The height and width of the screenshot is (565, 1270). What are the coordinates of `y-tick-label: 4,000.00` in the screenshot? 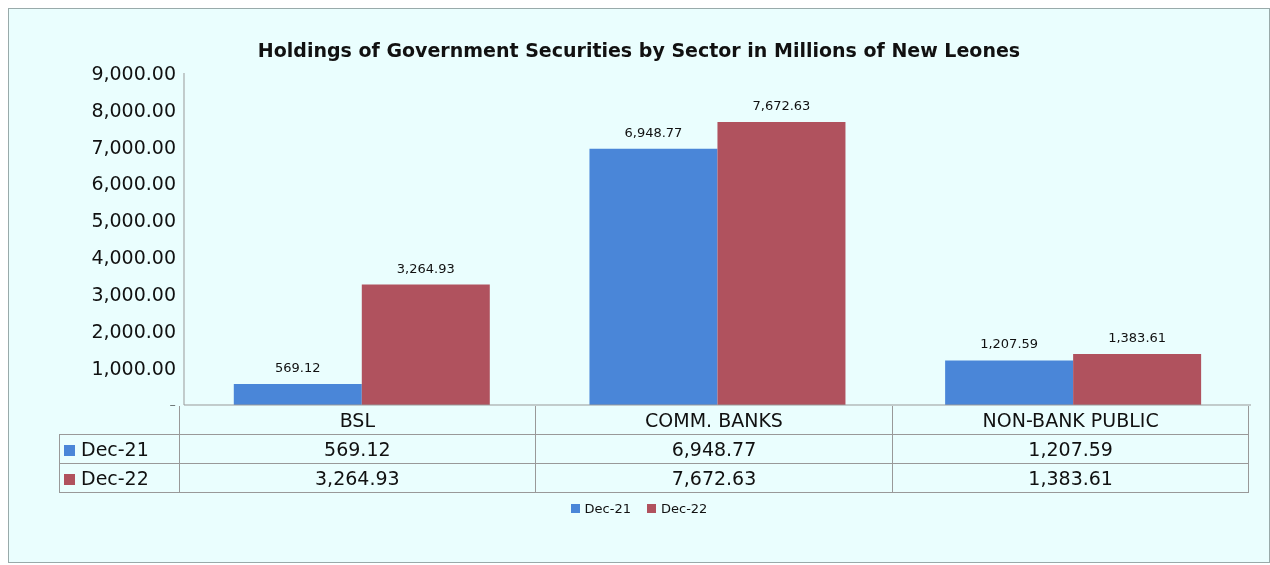 It's located at (133, 257).